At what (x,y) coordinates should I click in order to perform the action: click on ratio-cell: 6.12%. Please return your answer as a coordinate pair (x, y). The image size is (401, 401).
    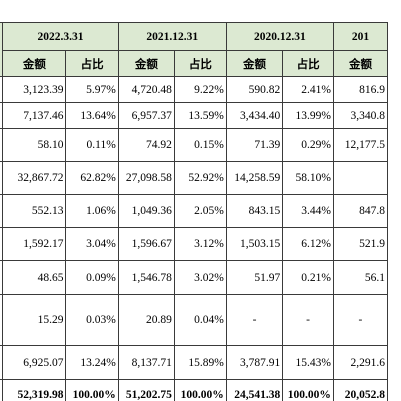
    Looking at the image, I should click on (308, 244).